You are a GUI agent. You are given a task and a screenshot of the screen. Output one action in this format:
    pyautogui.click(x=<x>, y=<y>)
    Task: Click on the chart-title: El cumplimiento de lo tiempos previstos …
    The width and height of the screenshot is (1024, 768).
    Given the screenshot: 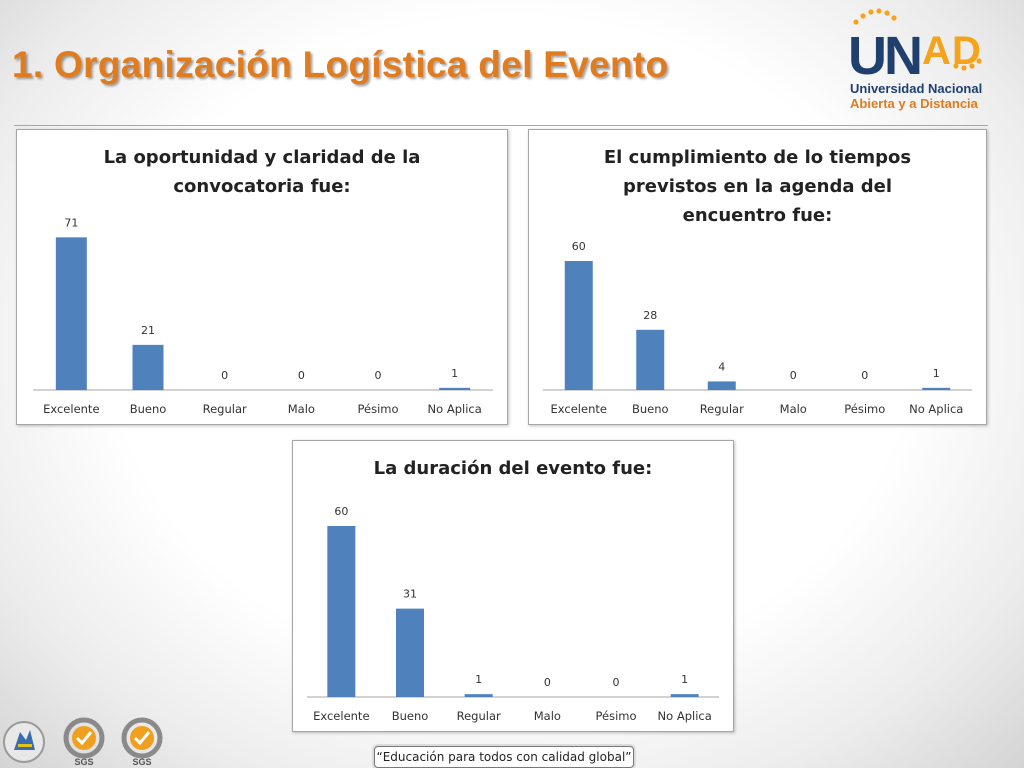 What is the action you would take?
    pyautogui.click(x=757, y=186)
    